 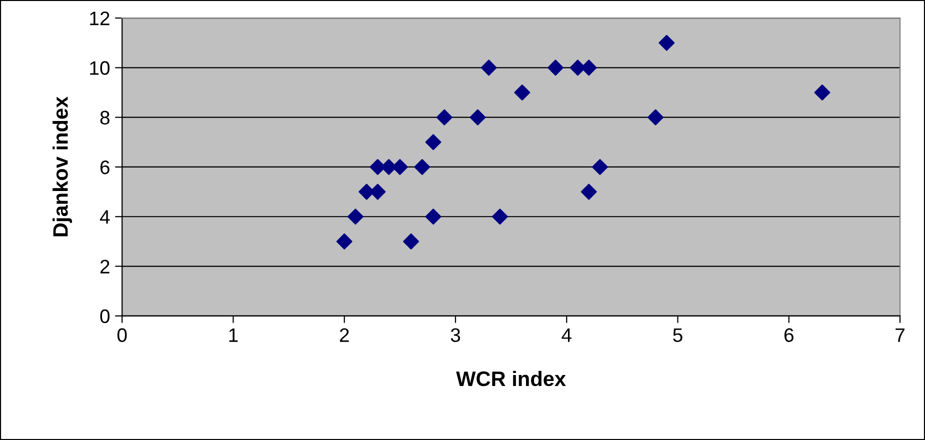 I want to click on x-tick-label: 1, so click(x=233, y=335).